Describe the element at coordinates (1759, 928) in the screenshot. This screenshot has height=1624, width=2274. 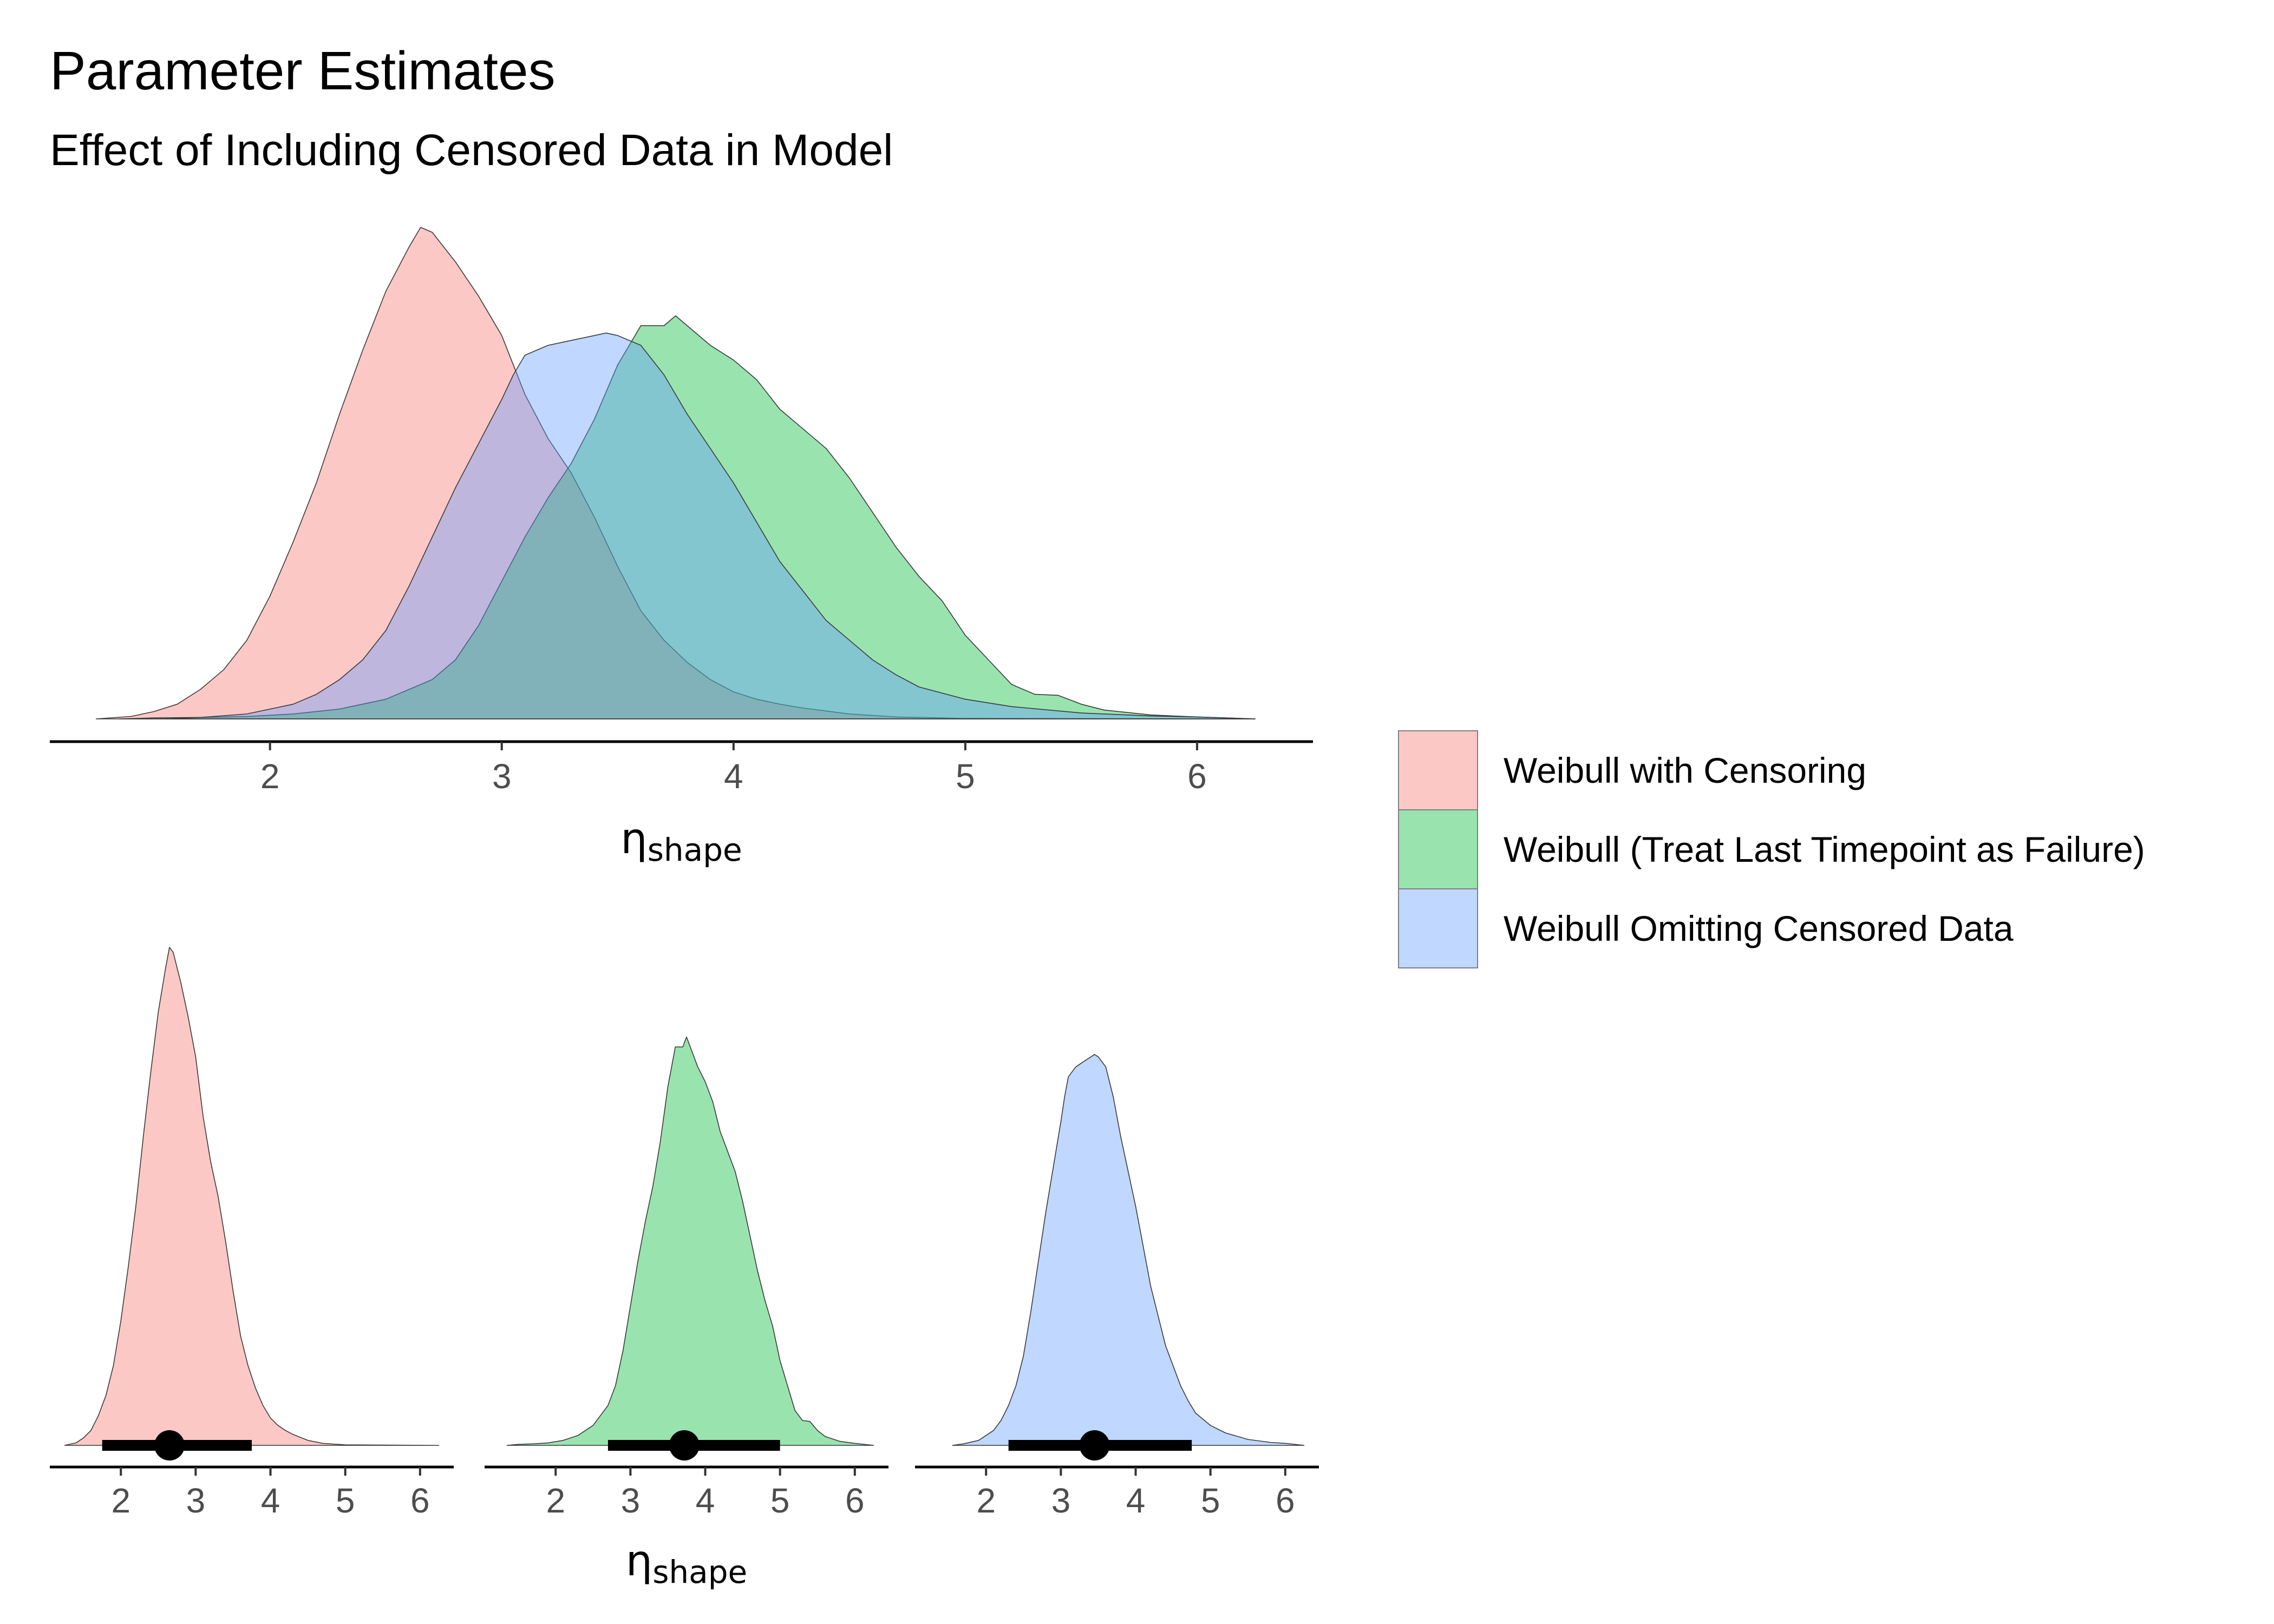
I see `legend-label: Weibull Omitting Censored Data` at that location.